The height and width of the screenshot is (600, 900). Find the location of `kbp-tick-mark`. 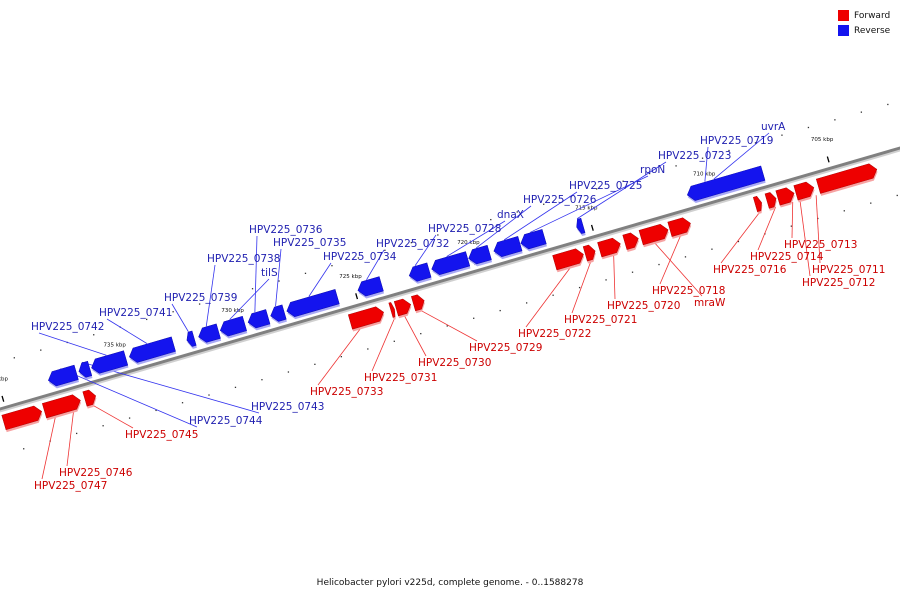

kbp-tick-mark is located at coordinates (592, 227).